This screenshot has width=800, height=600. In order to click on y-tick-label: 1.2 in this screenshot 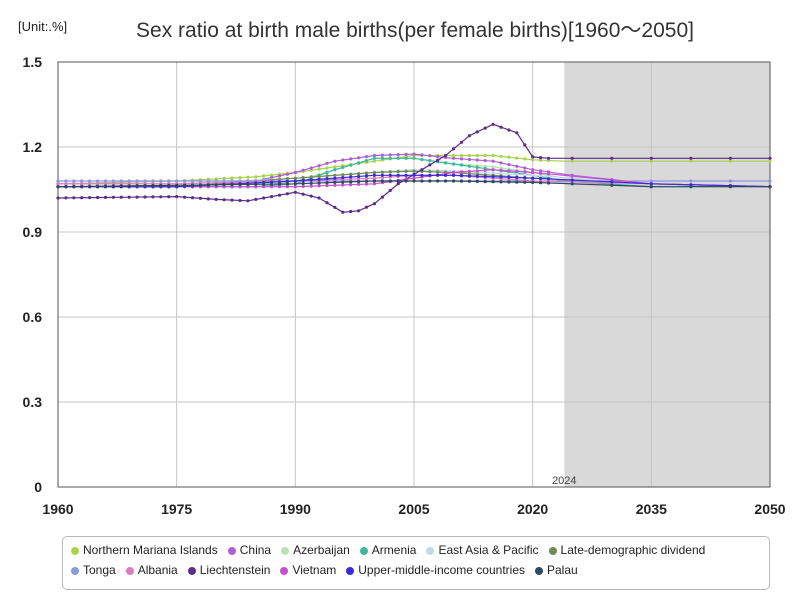, I will do `click(33, 147)`.